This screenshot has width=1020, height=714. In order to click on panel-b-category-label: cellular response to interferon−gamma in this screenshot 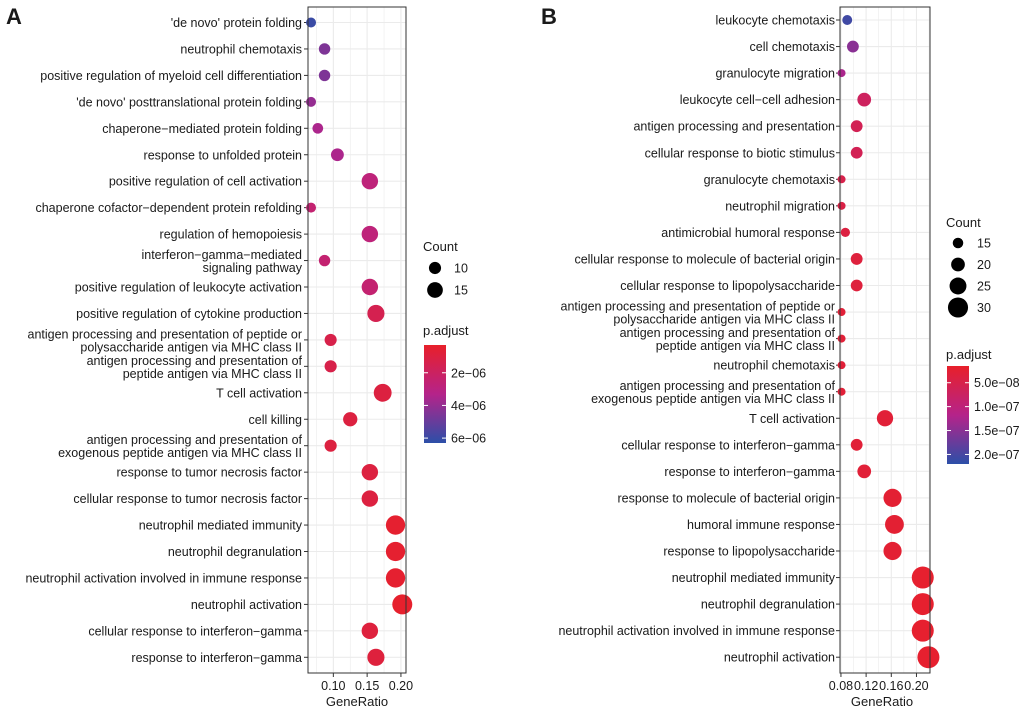, I will do `click(728, 445)`.